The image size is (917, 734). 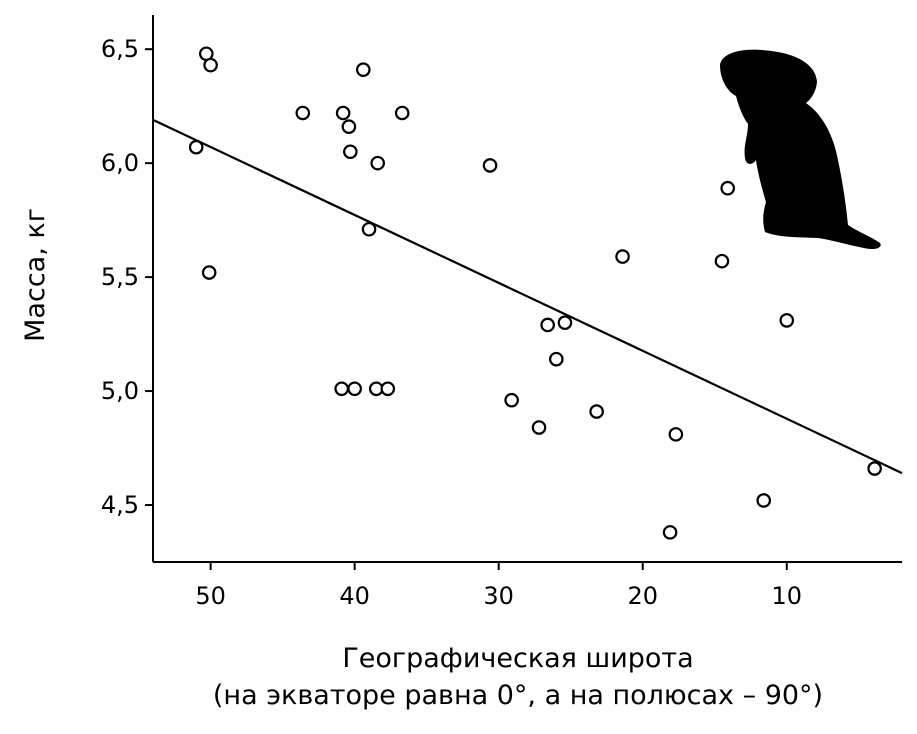 I want to click on y-tick-label: 6,0, so click(x=120, y=163).